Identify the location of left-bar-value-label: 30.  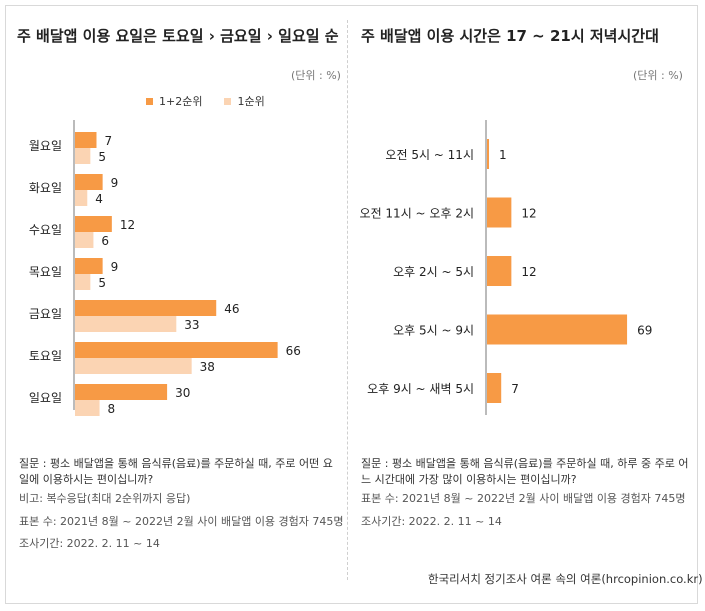
(182, 393).